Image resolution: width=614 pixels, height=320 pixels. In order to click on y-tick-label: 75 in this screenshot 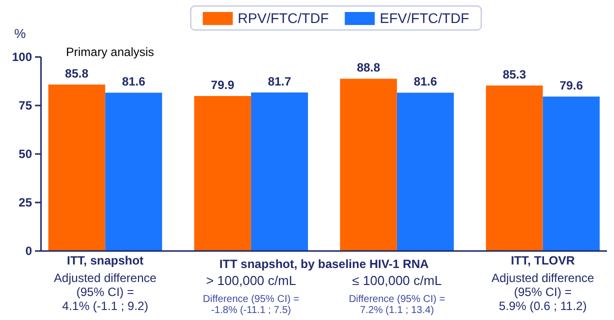, I will do `click(25, 105)`.